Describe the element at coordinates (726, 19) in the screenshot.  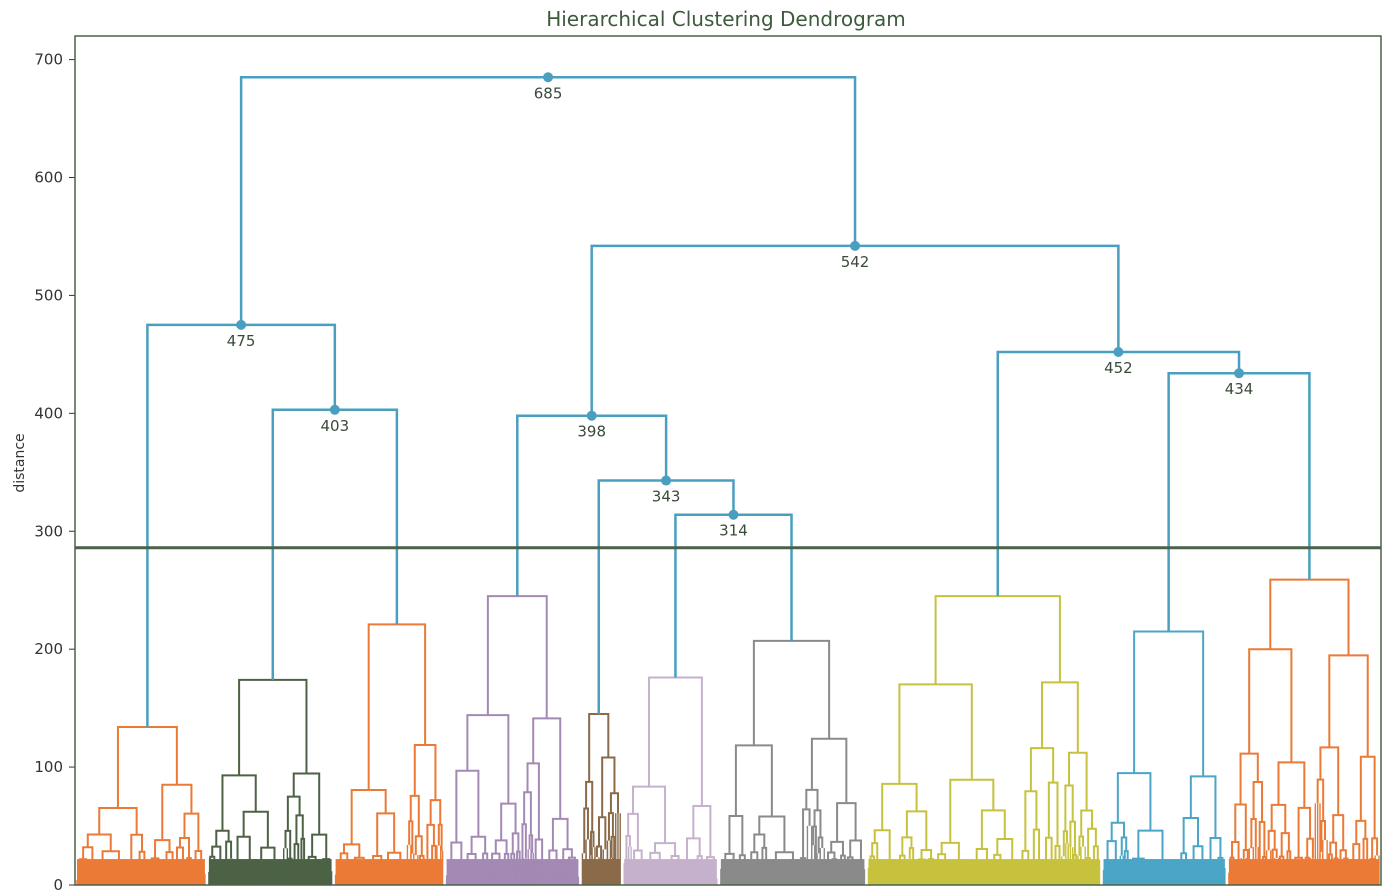
I see `chart-title: Hierarchical Clustering Dendrogram` at that location.